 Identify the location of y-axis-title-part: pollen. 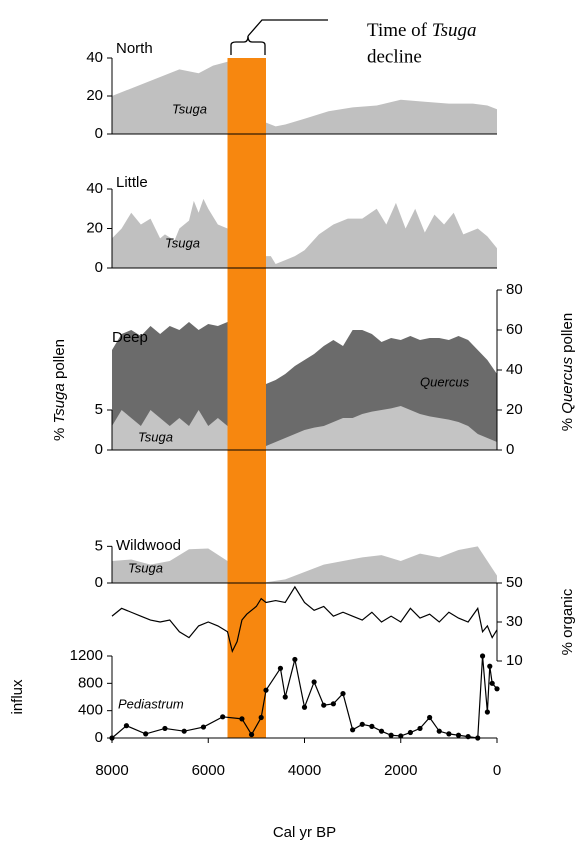
(59, 361).